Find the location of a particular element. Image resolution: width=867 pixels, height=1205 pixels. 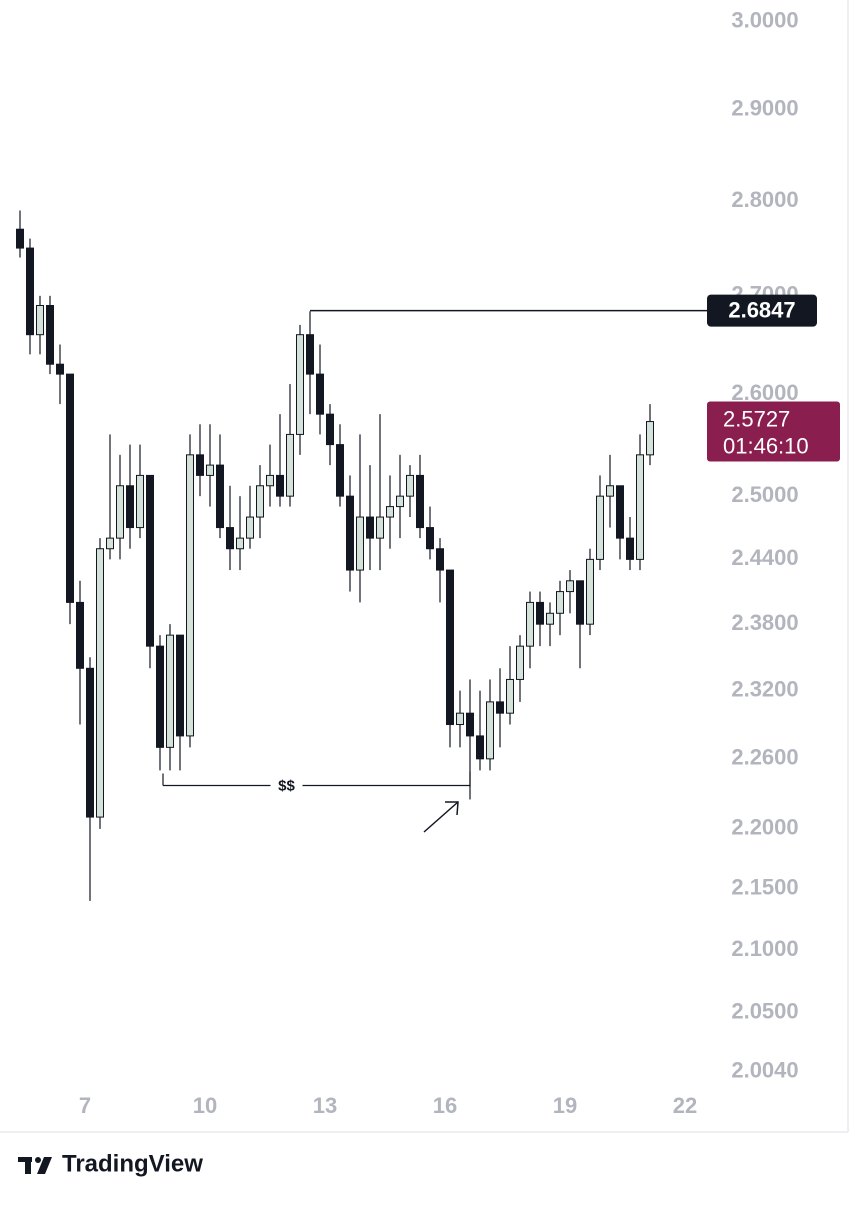

liquidity-text-bg is located at coordinates (286, 785).